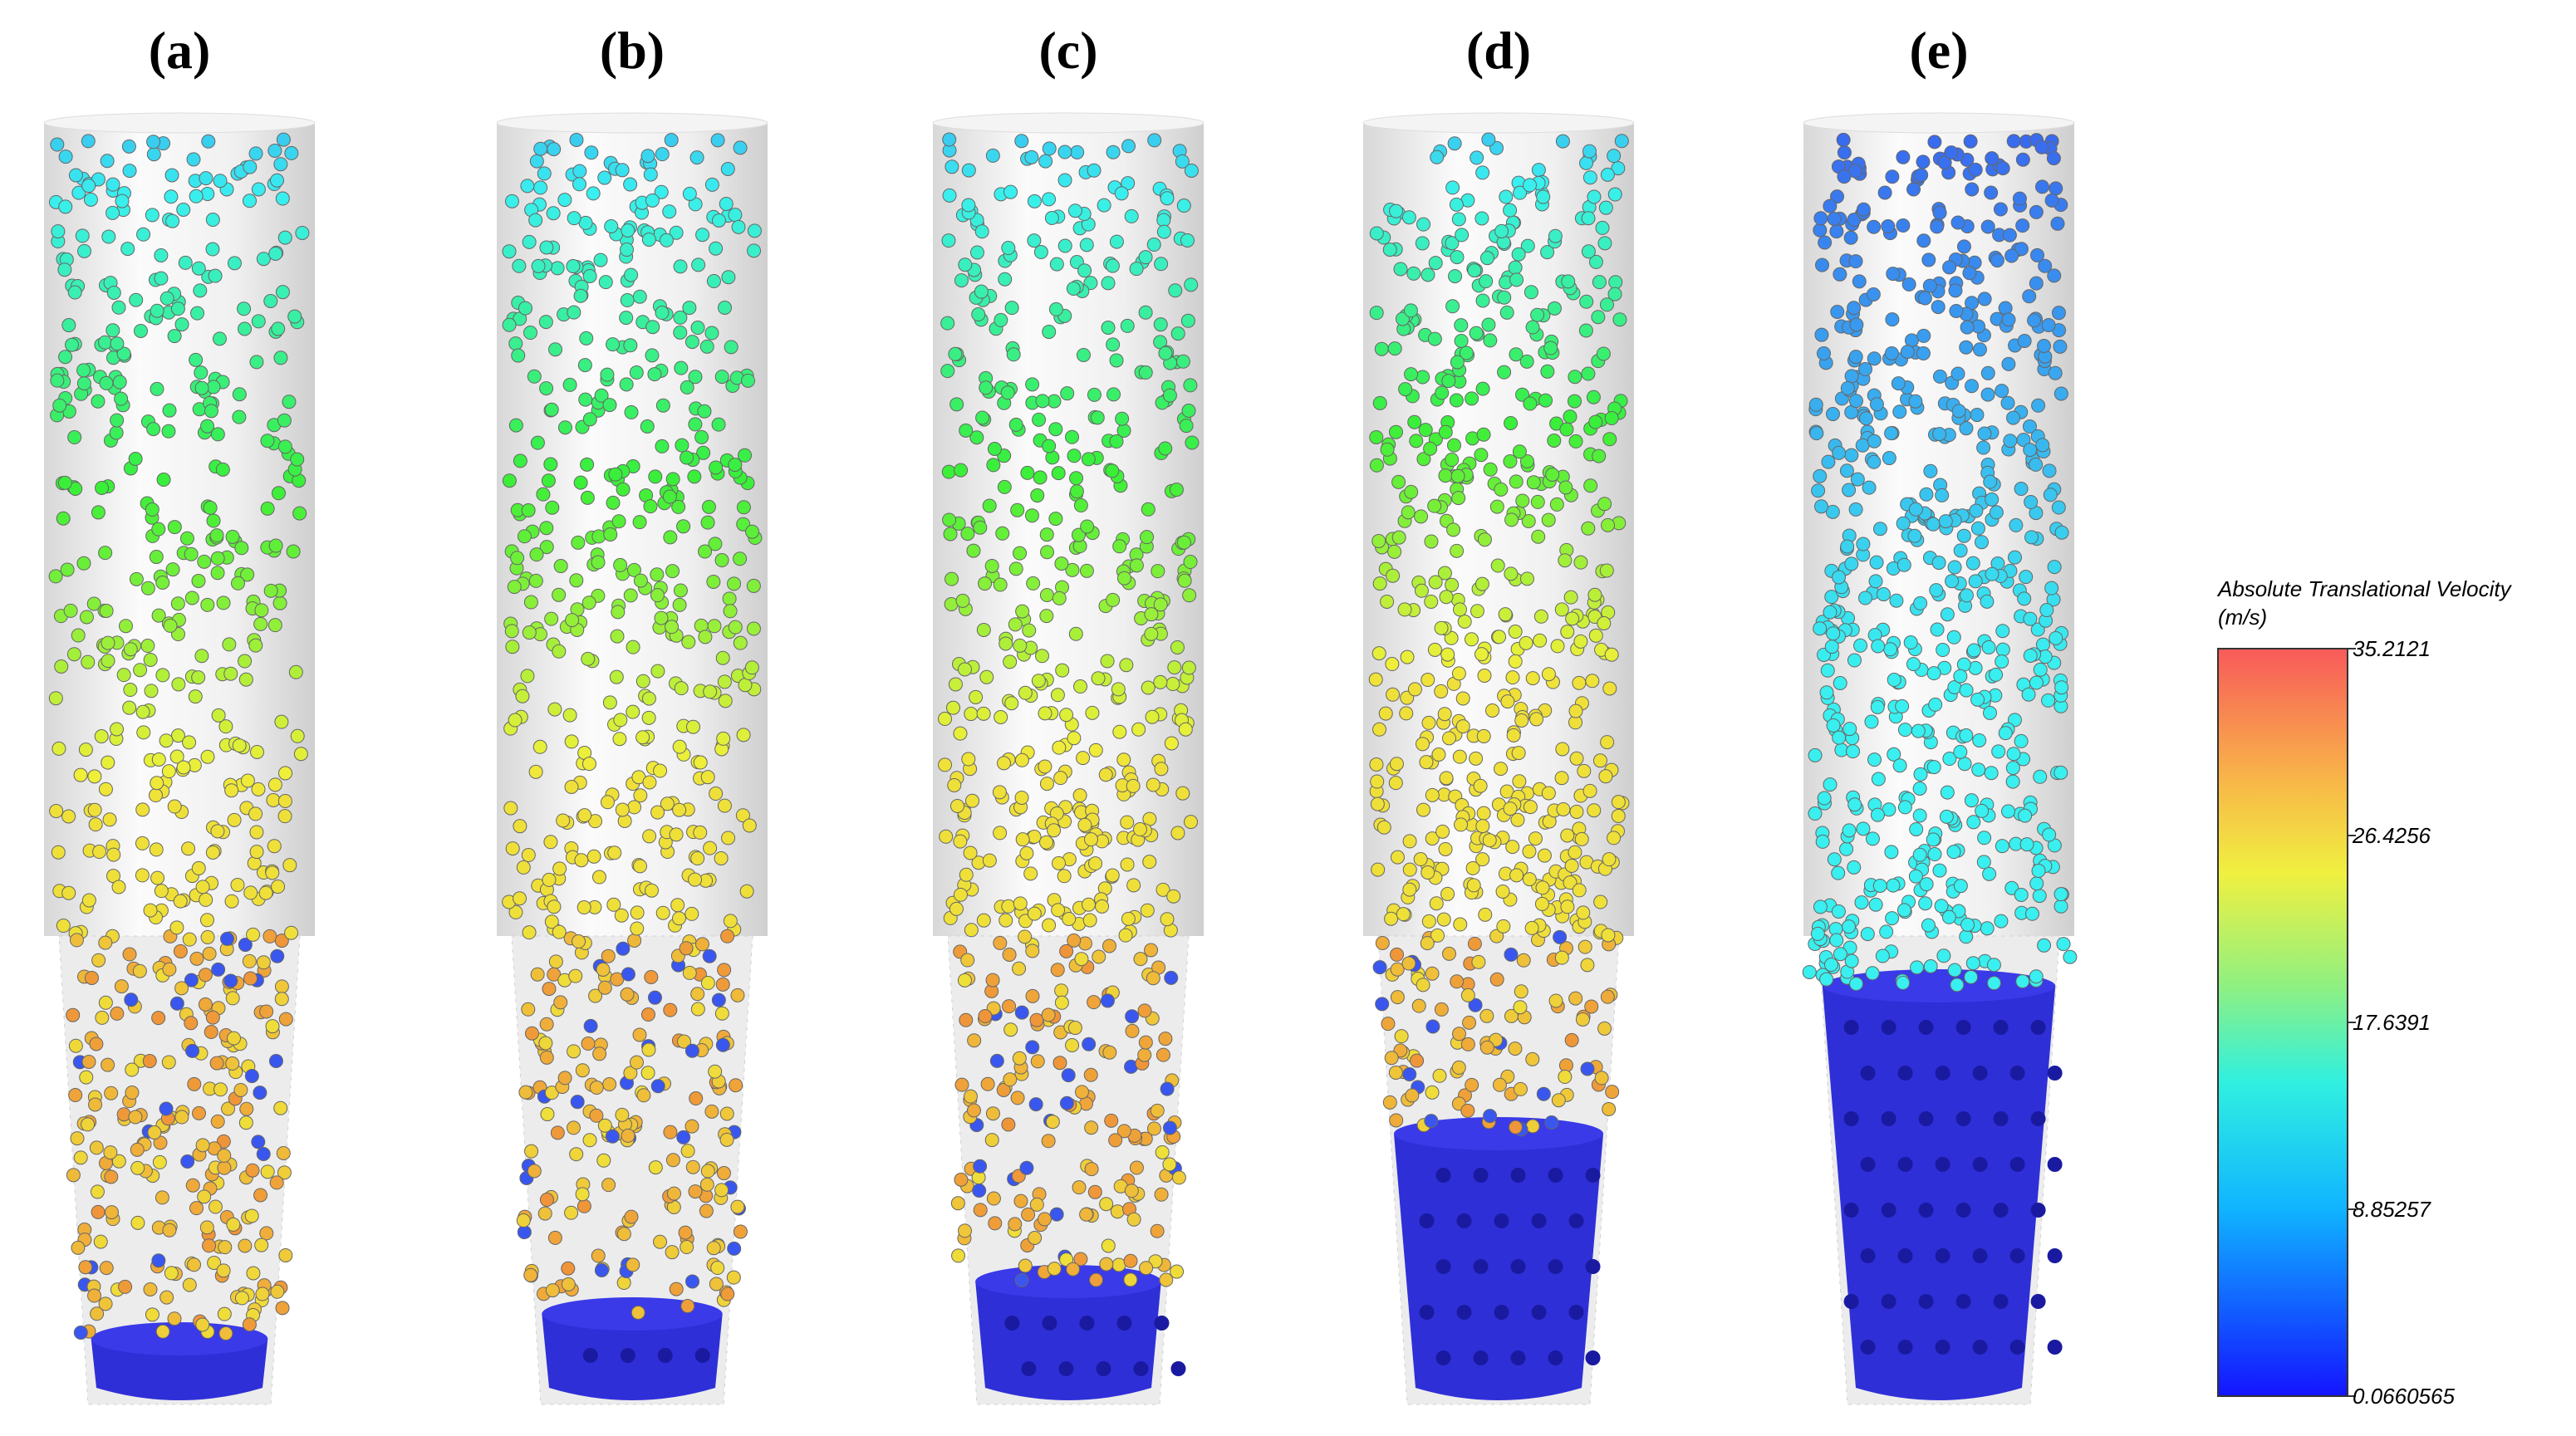 This screenshot has height=1436, width=2576. What do you see at coordinates (179, 1338) in the screenshot?
I see `bed-top` at bounding box center [179, 1338].